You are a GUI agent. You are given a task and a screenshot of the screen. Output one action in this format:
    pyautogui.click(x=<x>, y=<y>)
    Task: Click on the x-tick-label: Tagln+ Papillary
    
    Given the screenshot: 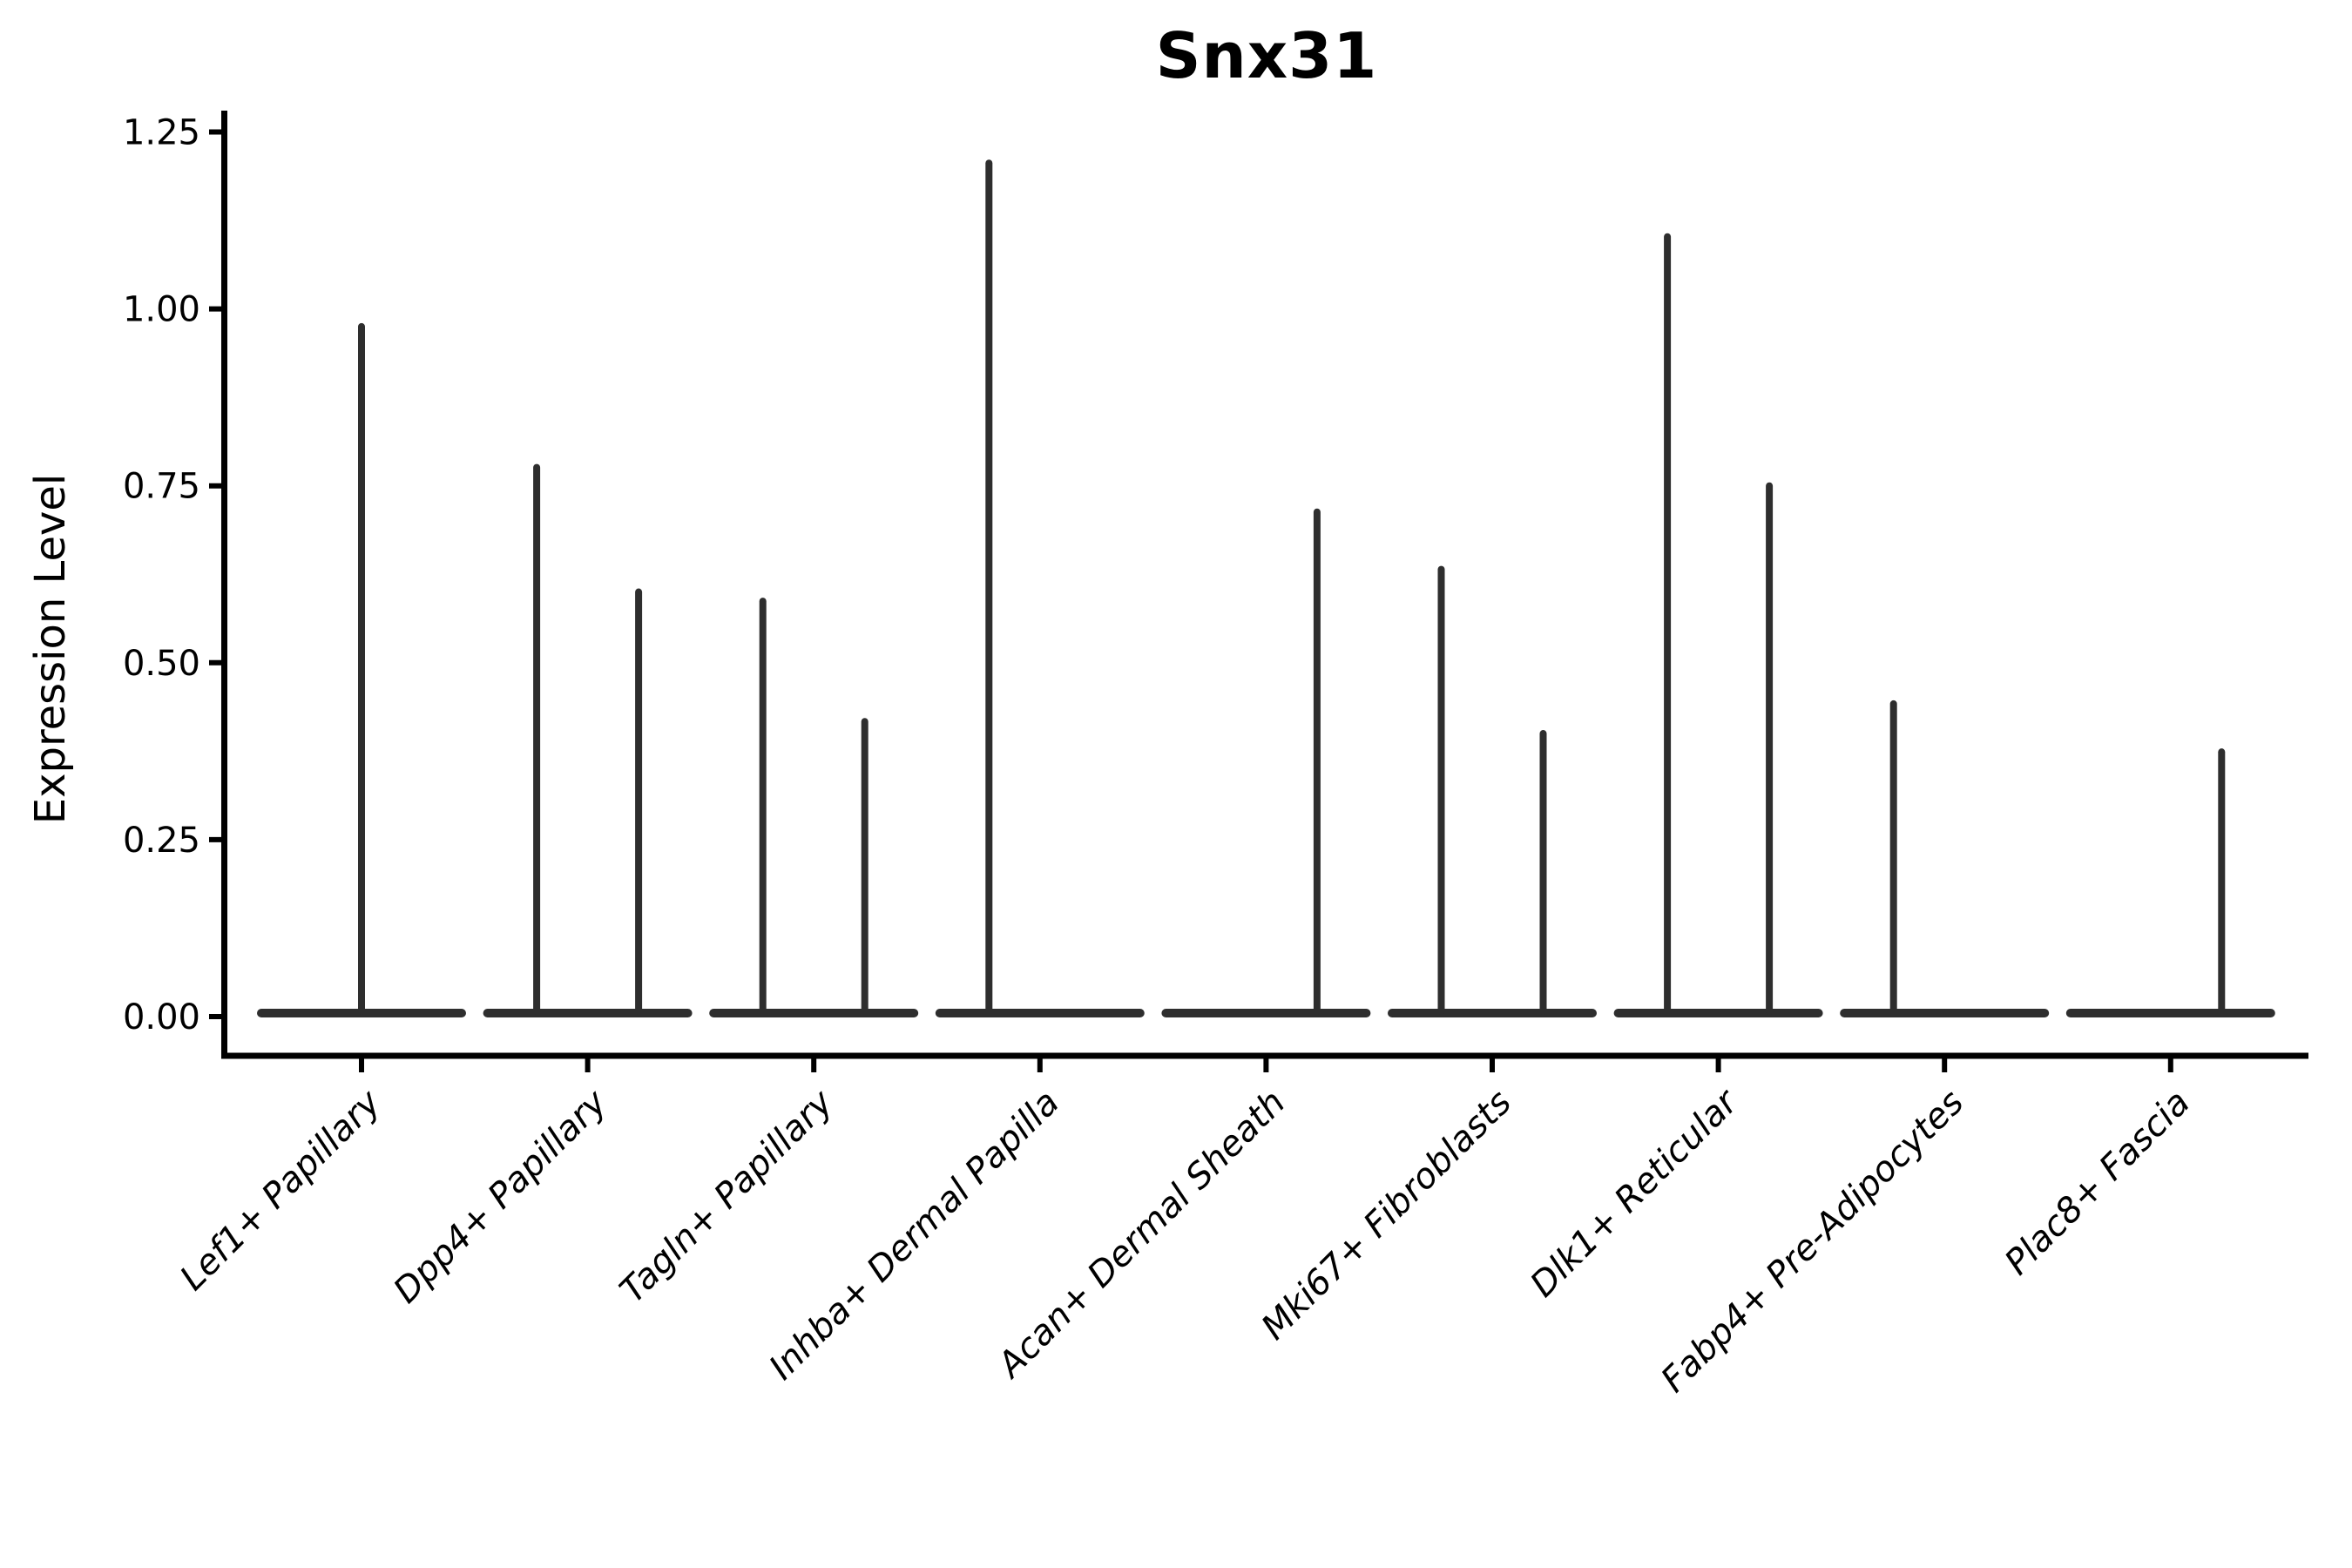 What is the action you would take?
    pyautogui.click(x=726, y=1196)
    